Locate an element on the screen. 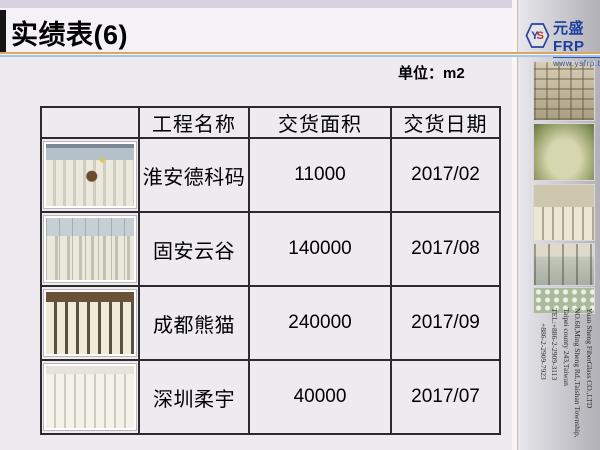 The height and width of the screenshot is (450, 600). table-row: 深圳柔宇 40000 2017/07 is located at coordinates (270, 397).